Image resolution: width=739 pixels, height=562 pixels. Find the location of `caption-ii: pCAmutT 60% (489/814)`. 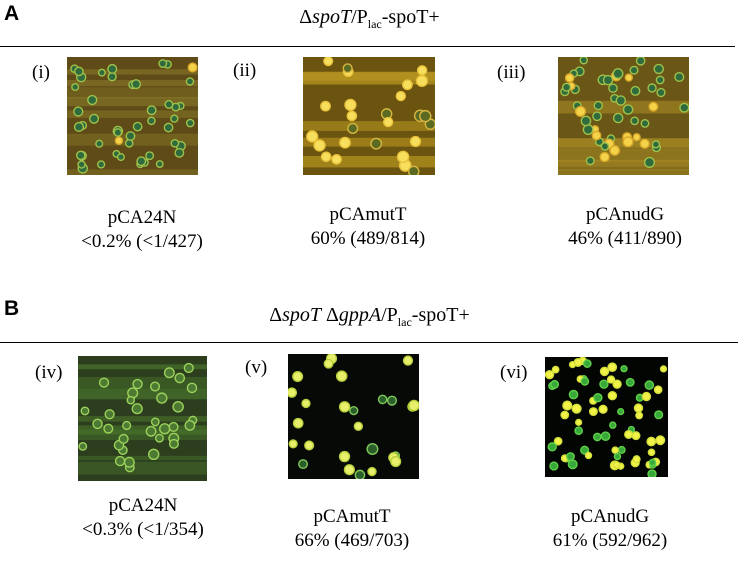

caption-ii: pCAmutT 60% (489/814) is located at coordinates (368, 227).